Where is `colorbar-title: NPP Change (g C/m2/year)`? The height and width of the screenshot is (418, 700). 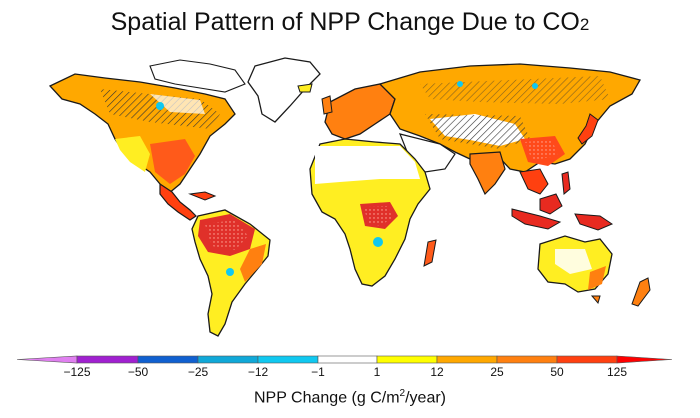
colorbar-title: NPP Change (g C/m2/year) is located at coordinates (350, 397).